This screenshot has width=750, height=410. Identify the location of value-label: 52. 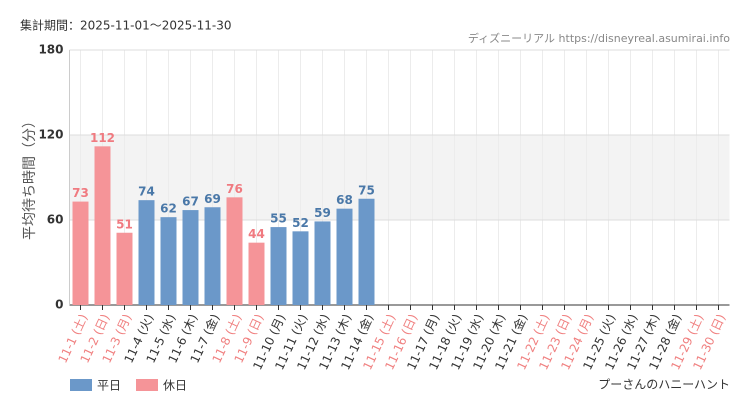
(300, 223).